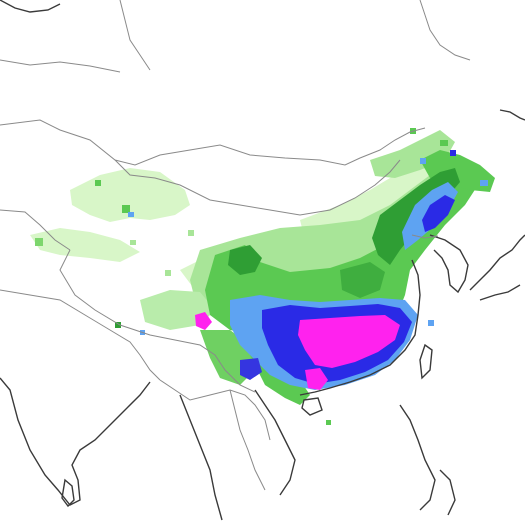 This screenshot has width=525, height=526. Describe the element at coordinates (275, 442) in the screenshot. I see `coastline-vietnam` at that location.